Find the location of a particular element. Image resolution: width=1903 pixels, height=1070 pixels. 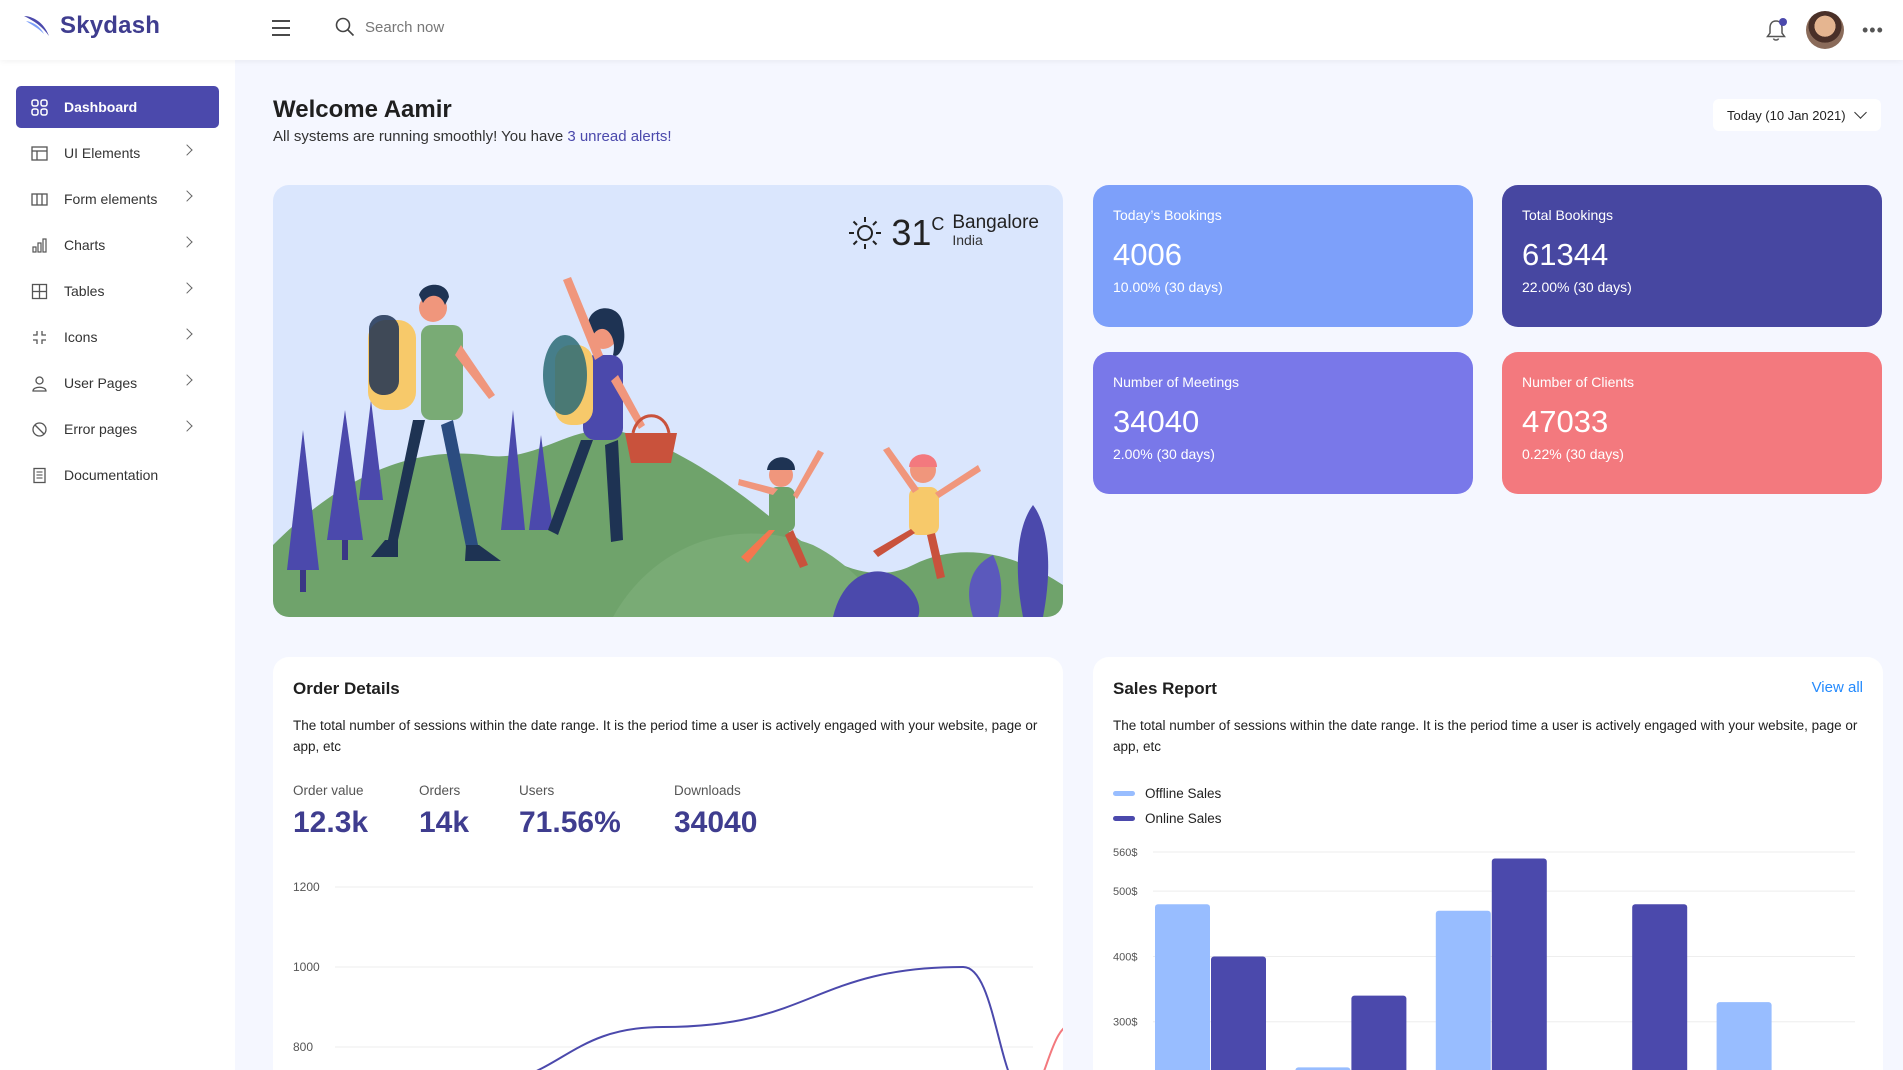

menu-toggle-button is located at coordinates (283, 30).